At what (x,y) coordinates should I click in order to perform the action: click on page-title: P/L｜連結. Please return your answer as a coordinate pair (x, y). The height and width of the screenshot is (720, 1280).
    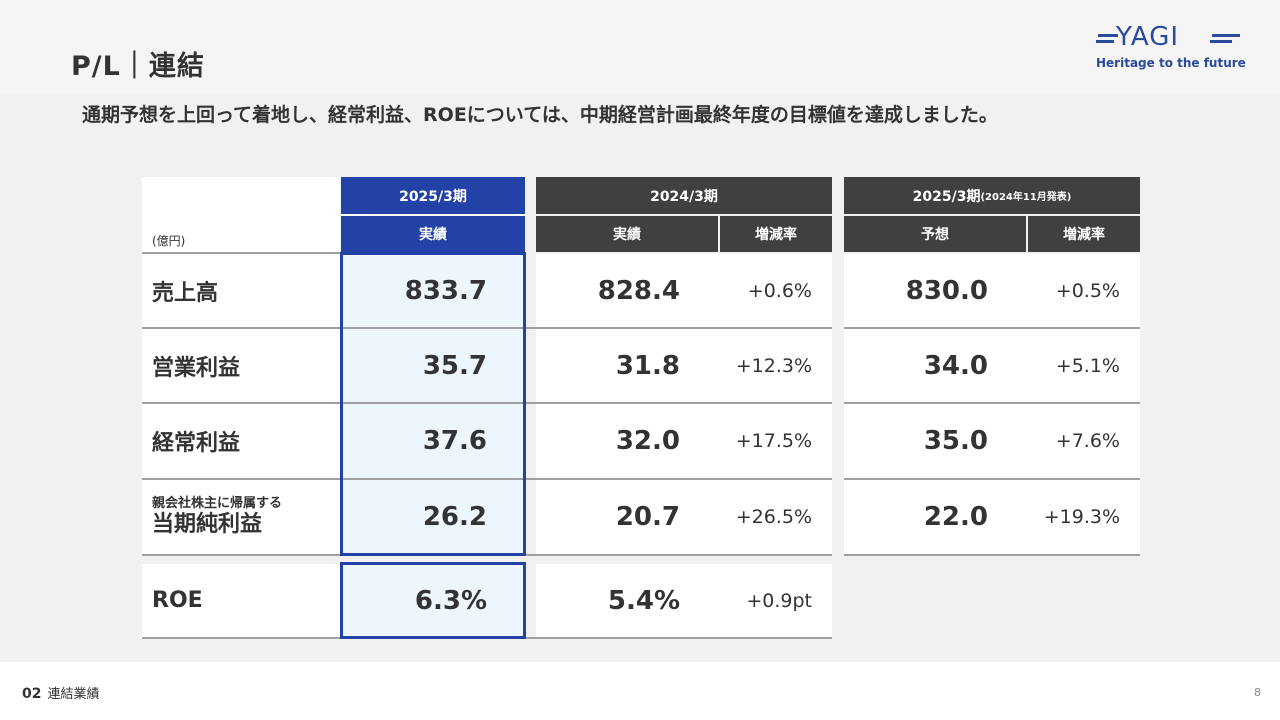
    Looking at the image, I should click on (138, 66).